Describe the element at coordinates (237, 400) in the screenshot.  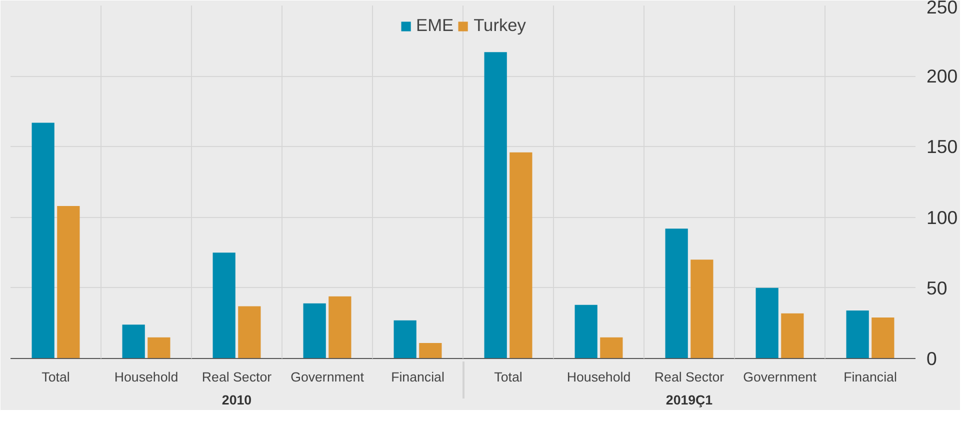
I see `text: 2010` at that location.